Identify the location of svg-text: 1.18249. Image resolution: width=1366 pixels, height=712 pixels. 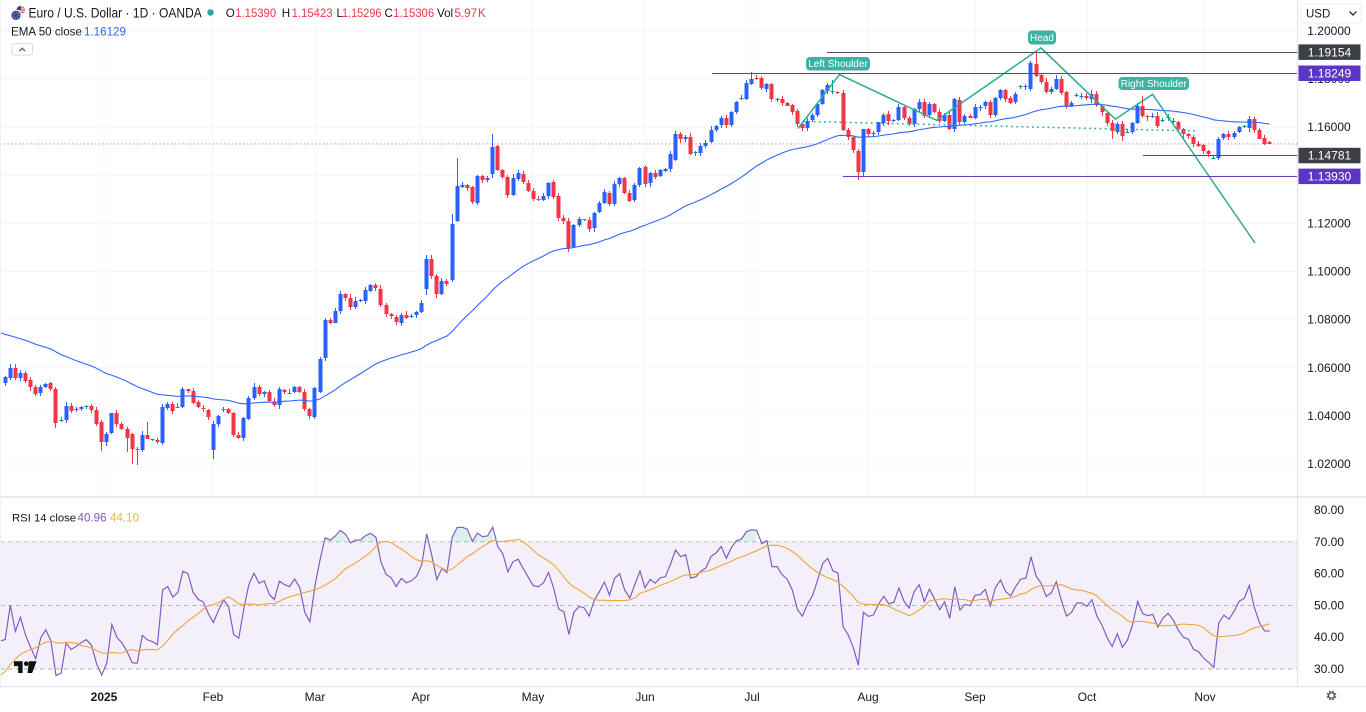
(1330, 73).